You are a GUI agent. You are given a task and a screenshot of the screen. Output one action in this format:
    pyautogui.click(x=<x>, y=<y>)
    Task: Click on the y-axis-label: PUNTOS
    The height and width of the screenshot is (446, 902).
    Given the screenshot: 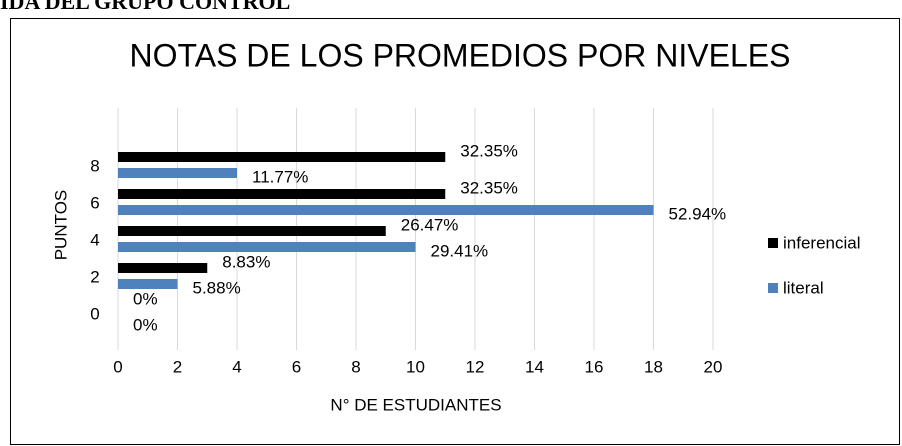 What is the action you would take?
    pyautogui.click(x=60, y=225)
    